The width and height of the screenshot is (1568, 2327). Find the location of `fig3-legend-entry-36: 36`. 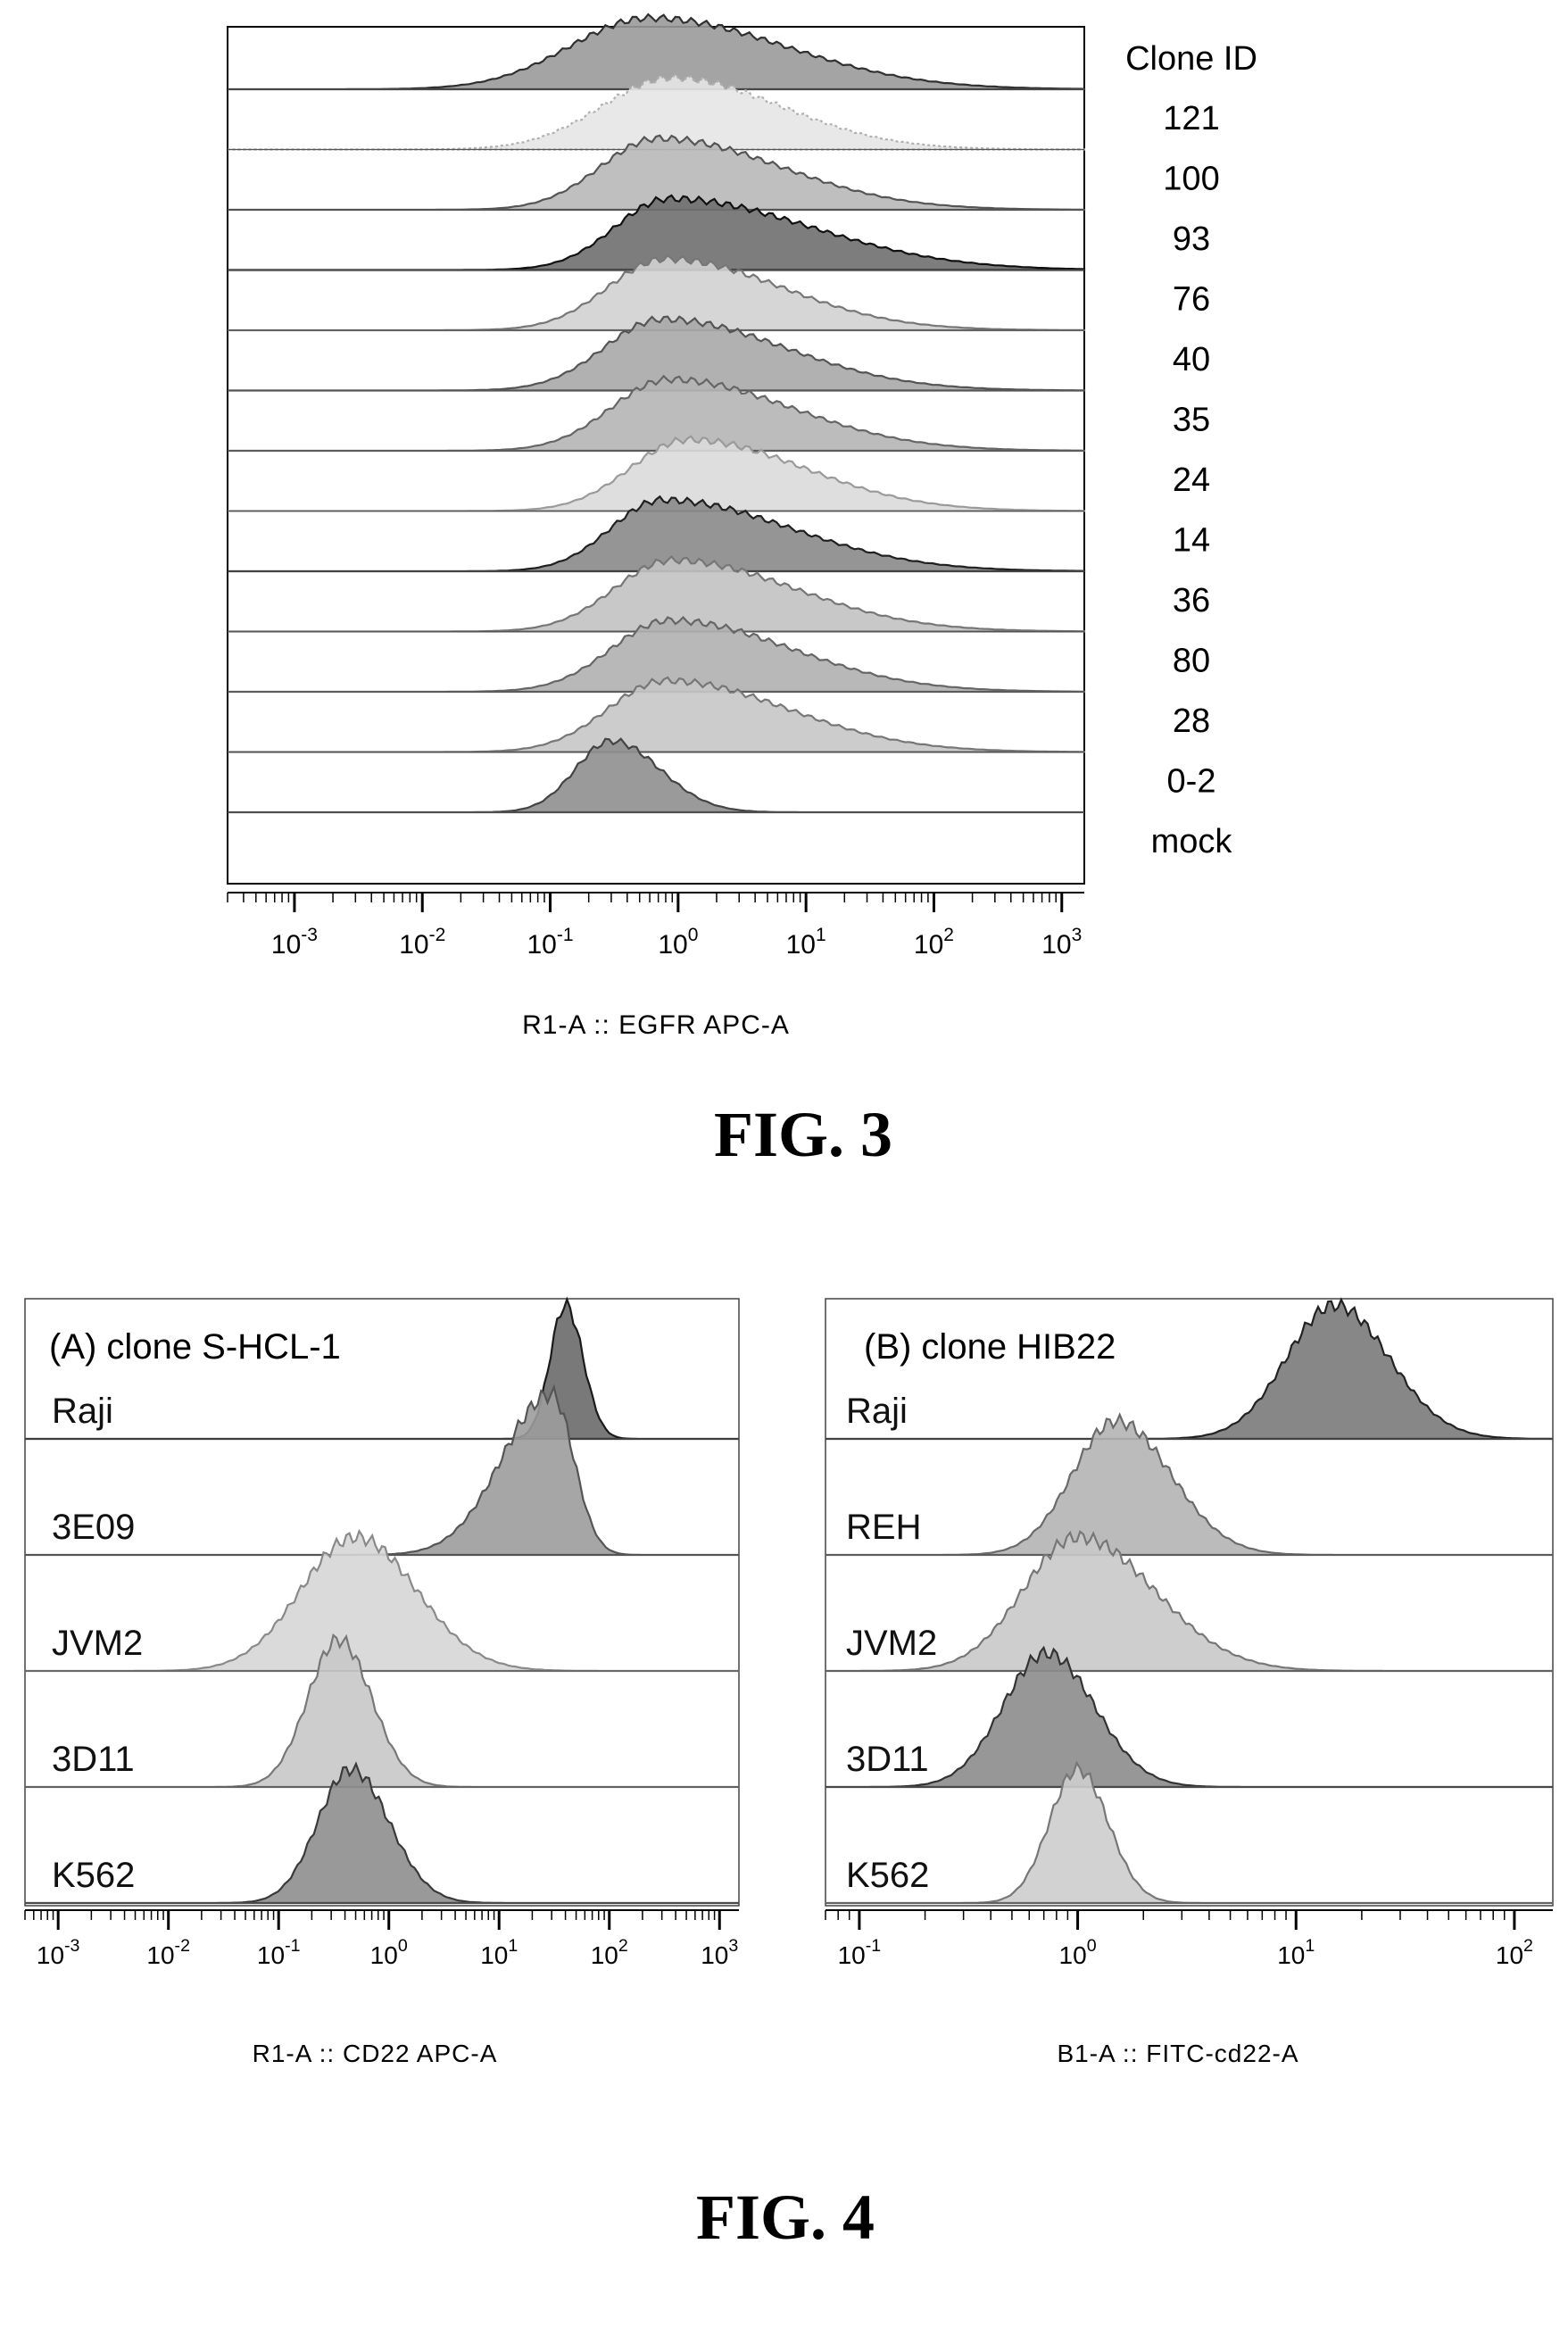

fig3-legend-entry-36: 36 is located at coordinates (1191, 600).